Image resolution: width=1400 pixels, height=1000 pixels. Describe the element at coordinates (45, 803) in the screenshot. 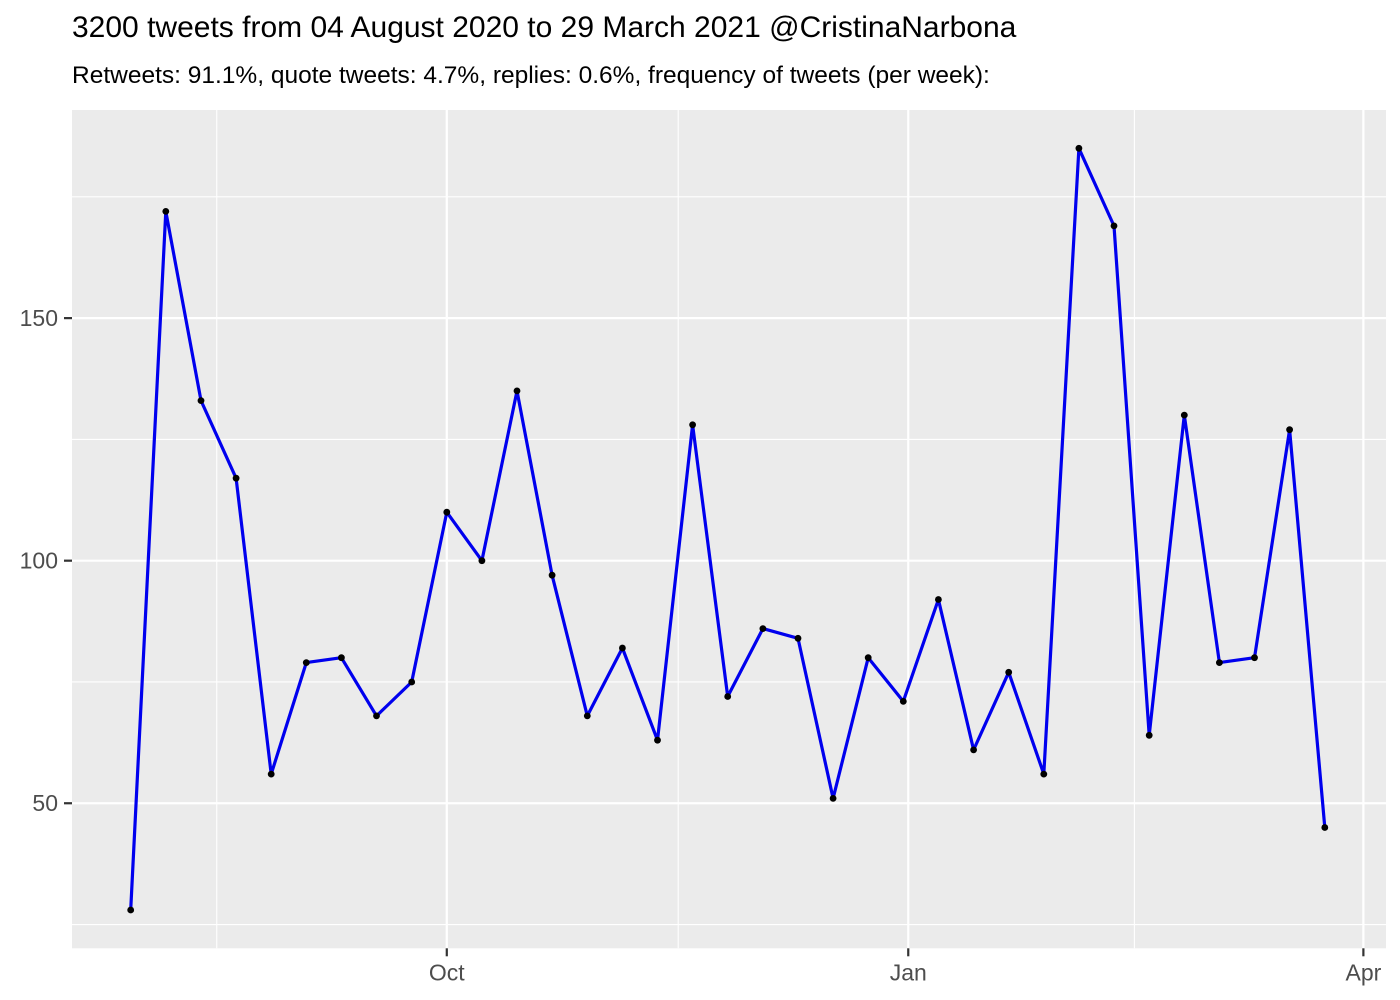

I see `y-tick-label: 50` at that location.